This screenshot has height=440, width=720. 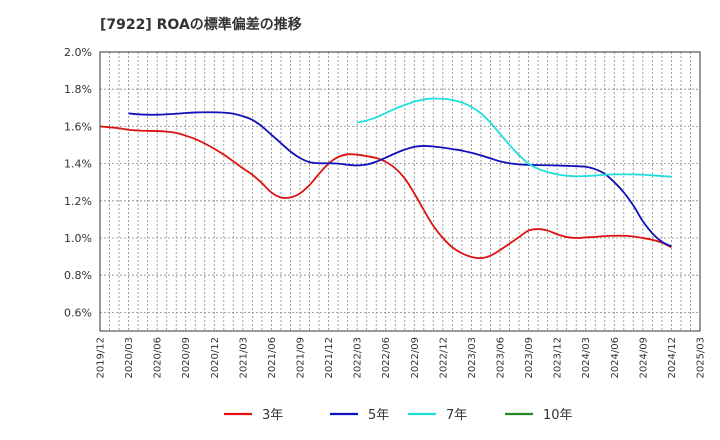 I want to click on x-tick-label: 2020/09, so click(x=186, y=358).